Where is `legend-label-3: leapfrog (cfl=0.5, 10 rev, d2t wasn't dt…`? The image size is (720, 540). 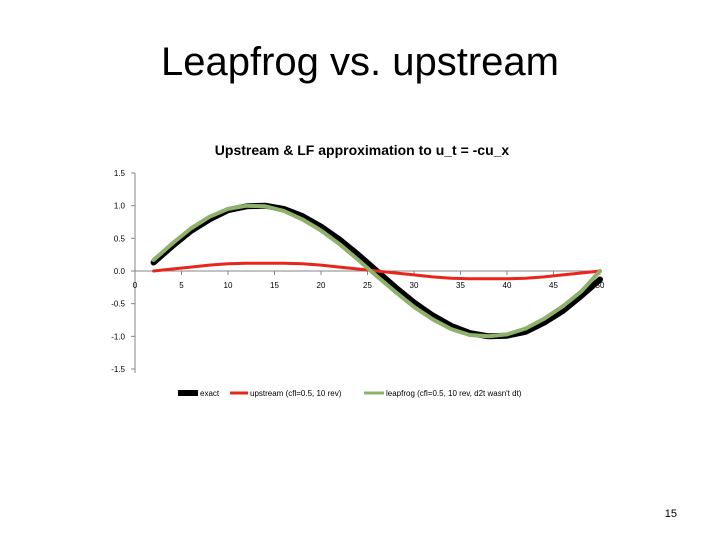 legend-label-3: leapfrog (cfl=0.5, 10 rev, d2t wasn't dt… is located at coordinates (454, 393).